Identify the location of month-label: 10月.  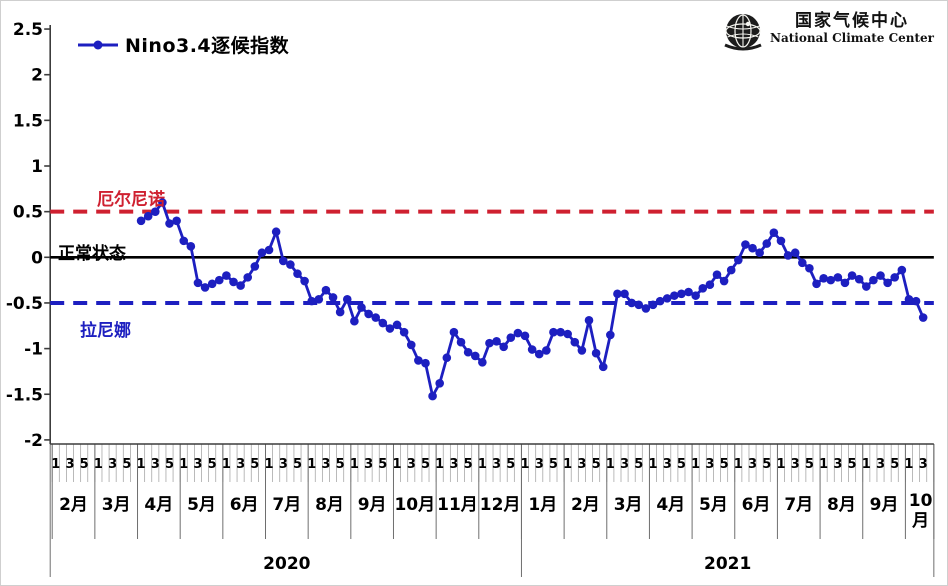
(414, 505).